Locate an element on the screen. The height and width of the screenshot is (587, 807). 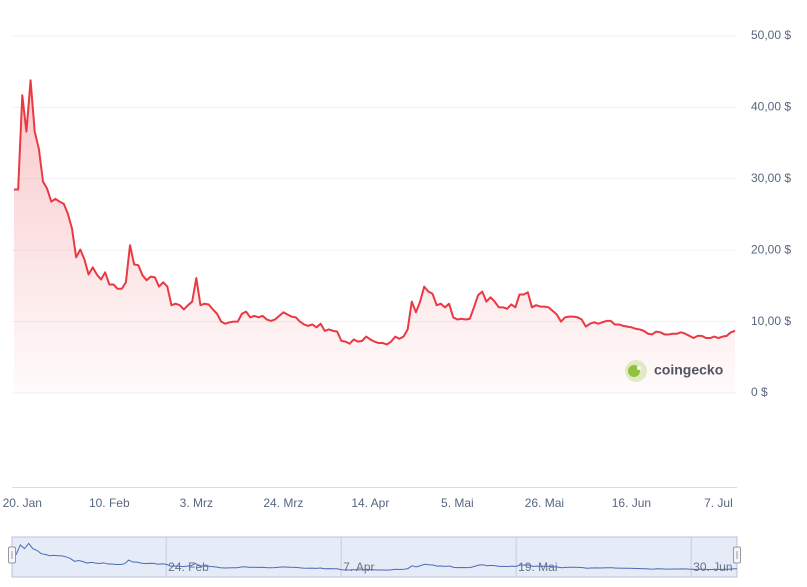
x-tick-label: 7. Jul is located at coordinates (718, 503).